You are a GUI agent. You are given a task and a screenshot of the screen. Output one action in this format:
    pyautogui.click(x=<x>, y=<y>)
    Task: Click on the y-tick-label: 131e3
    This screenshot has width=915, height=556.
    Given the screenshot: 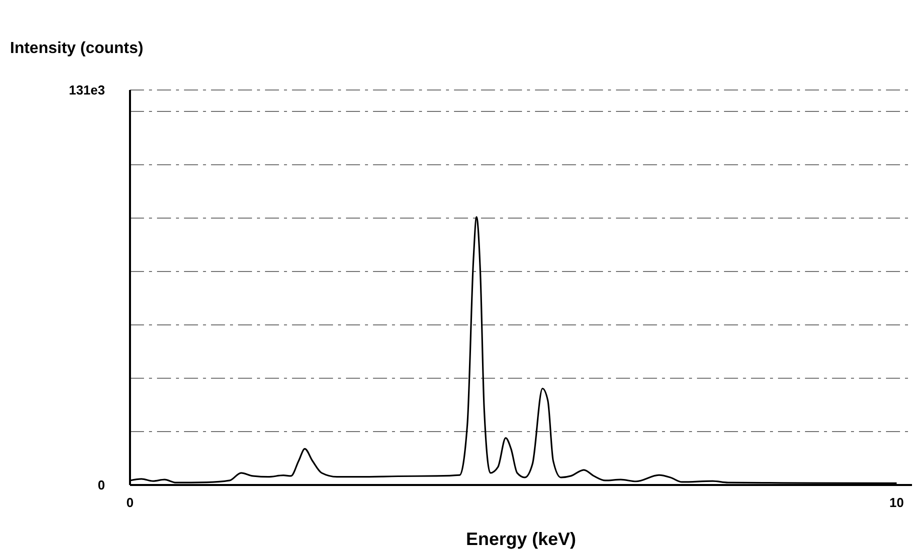 What is the action you would take?
    pyautogui.click(x=86, y=90)
    